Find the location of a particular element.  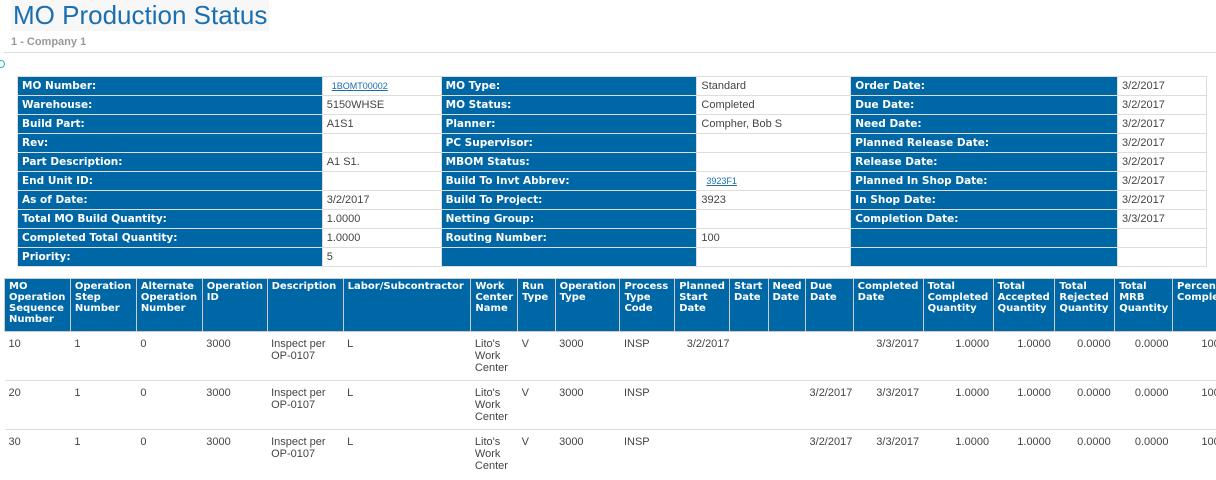

column-header: Alternate Operation Number is located at coordinates (169, 305).